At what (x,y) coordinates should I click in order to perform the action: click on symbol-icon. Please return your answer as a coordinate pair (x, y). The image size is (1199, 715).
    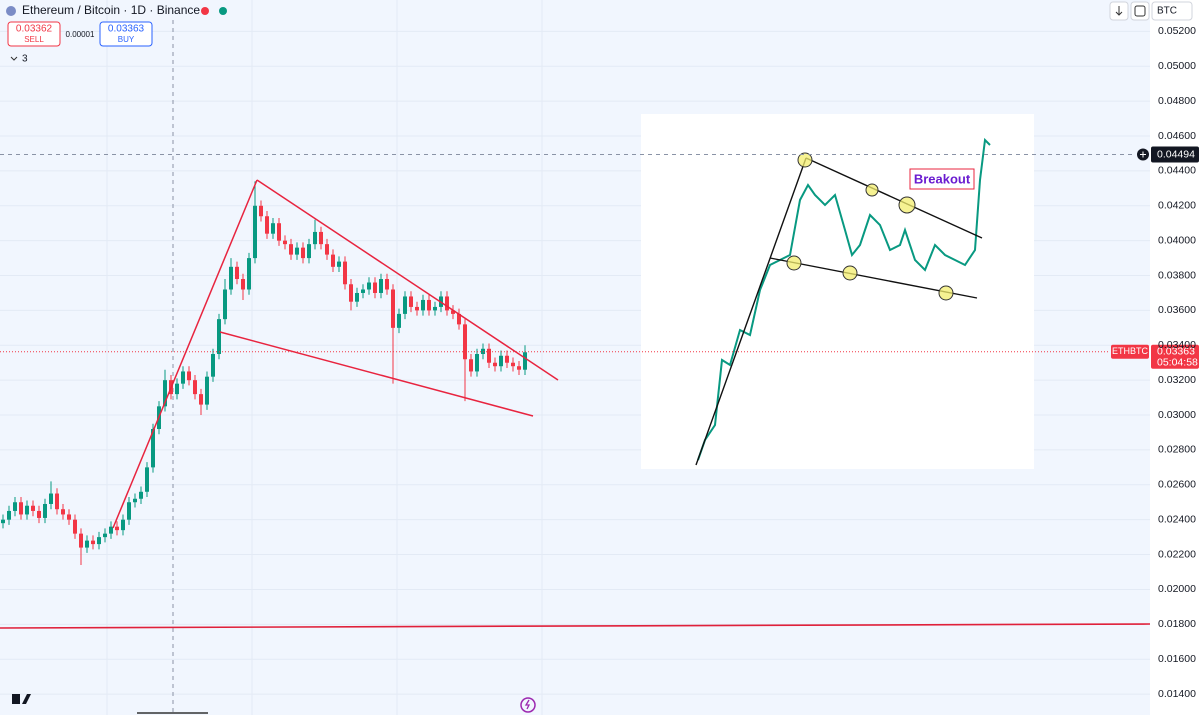
    Looking at the image, I should click on (11, 11).